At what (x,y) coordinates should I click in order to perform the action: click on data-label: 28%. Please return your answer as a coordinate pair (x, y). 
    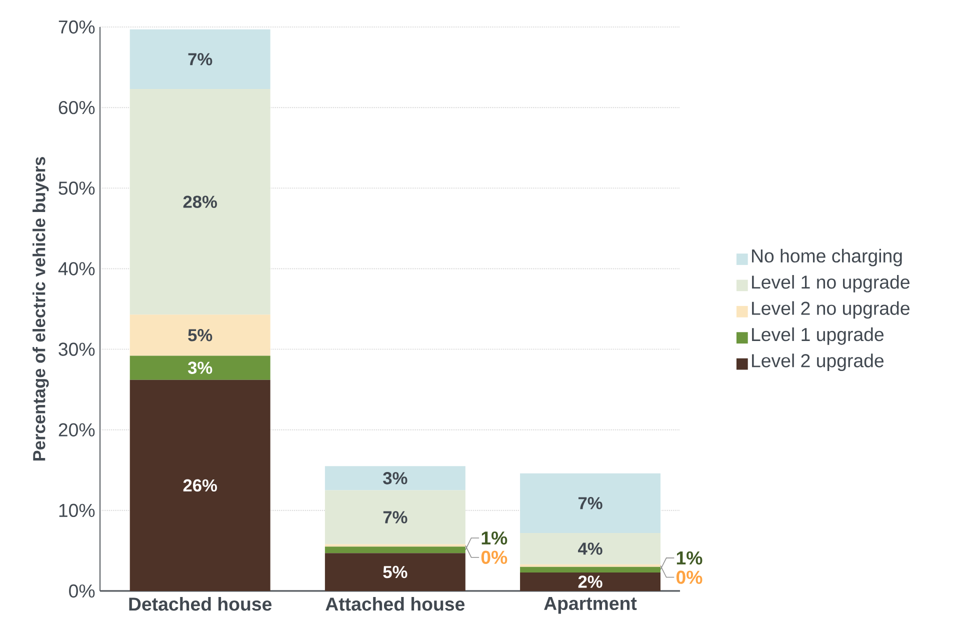
    Looking at the image, I should click on (200, 202).